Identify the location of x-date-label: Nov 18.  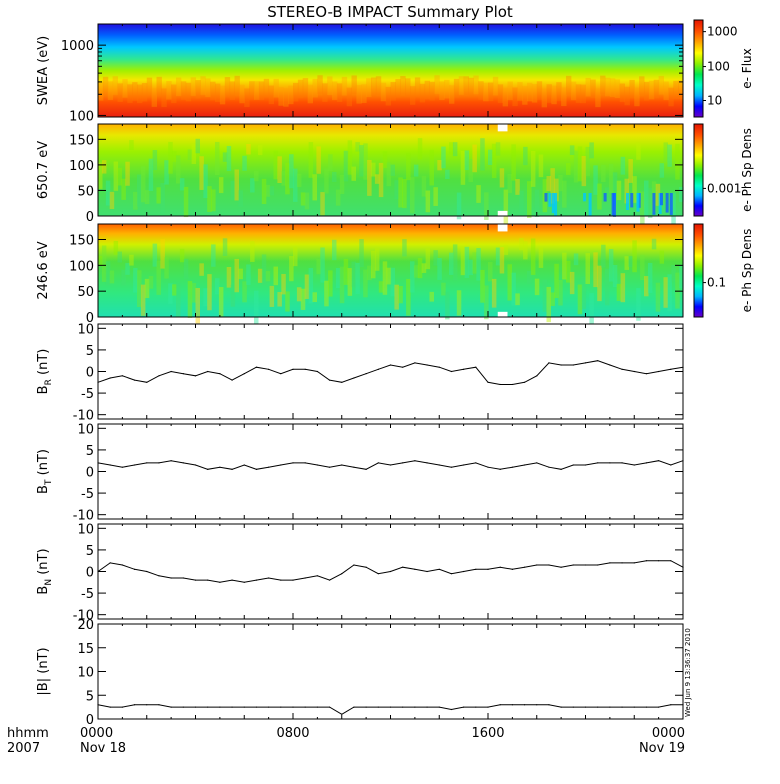
(103, 748).